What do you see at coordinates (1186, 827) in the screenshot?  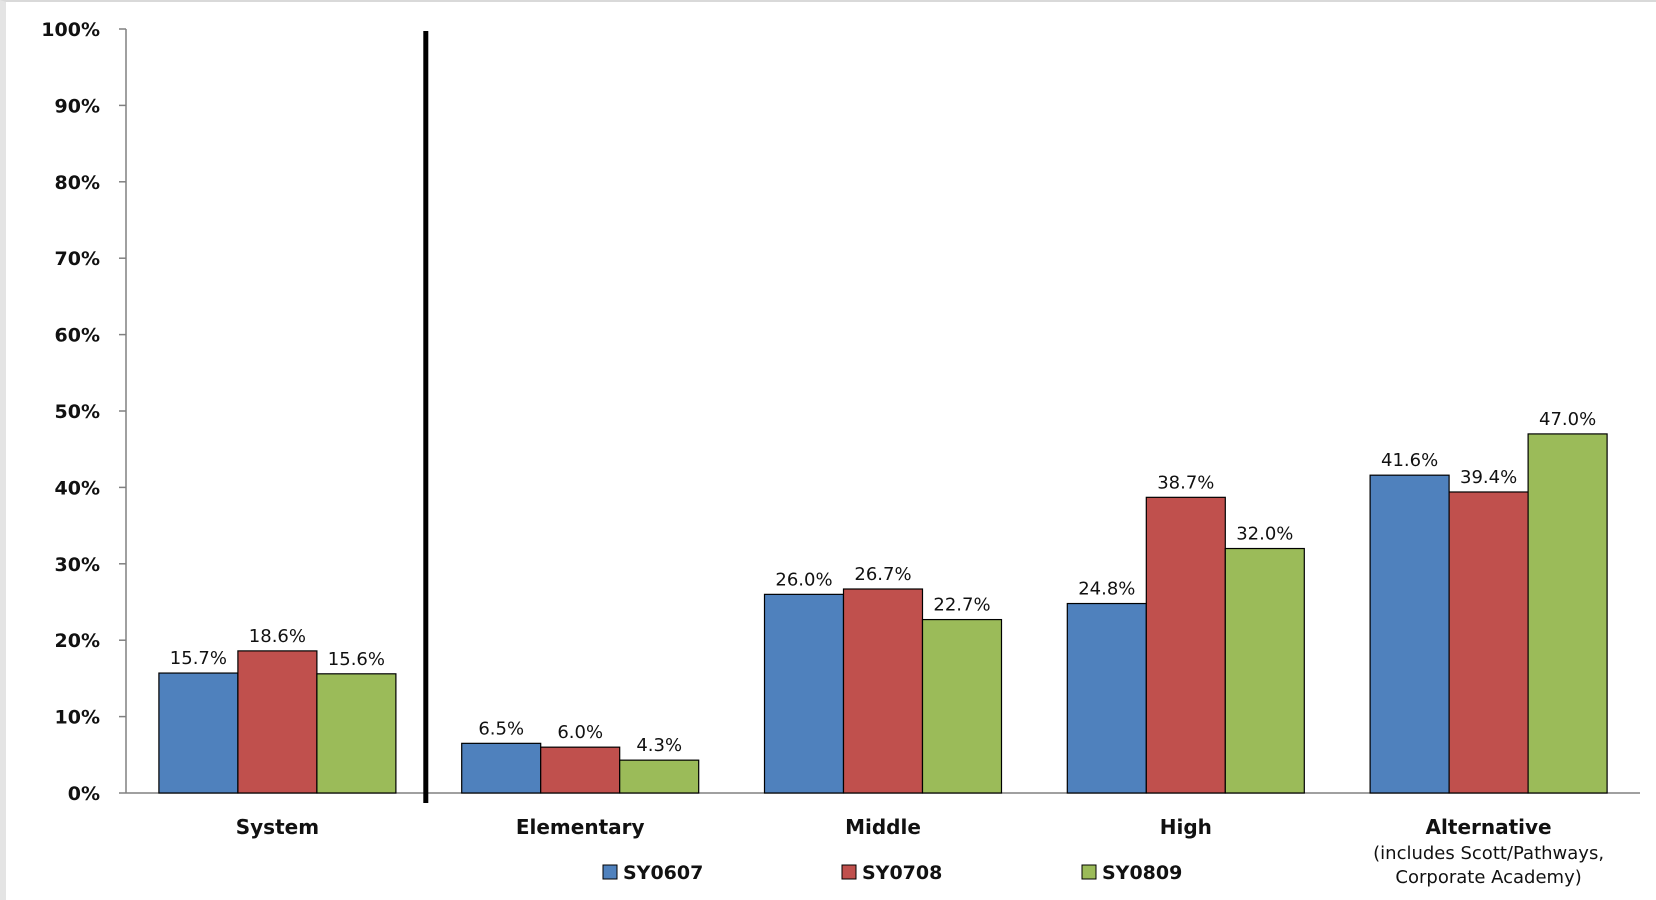 I see `category-label: High` at bounding box center [1186, 827].